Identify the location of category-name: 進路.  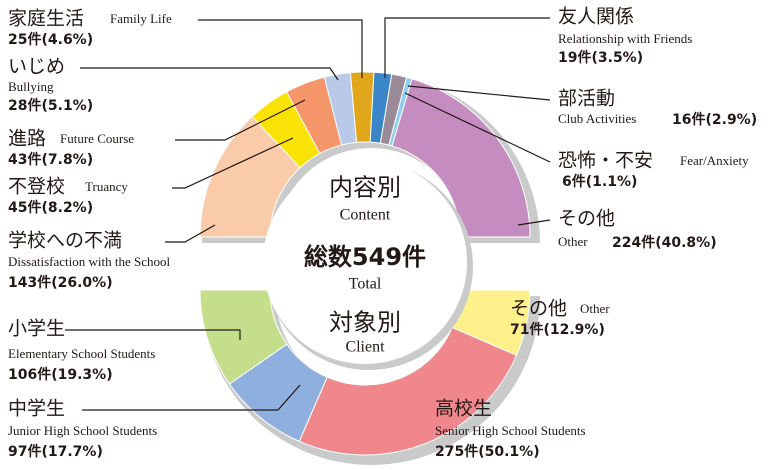
(27, 138).